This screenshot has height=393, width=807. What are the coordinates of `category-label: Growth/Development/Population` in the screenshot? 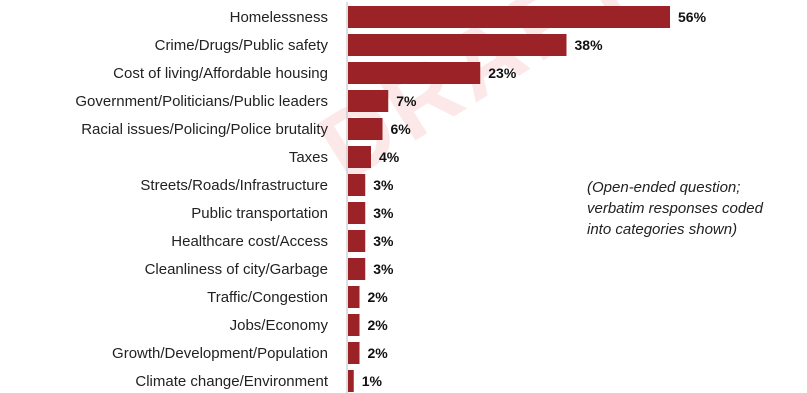 It's located at (220, 353).